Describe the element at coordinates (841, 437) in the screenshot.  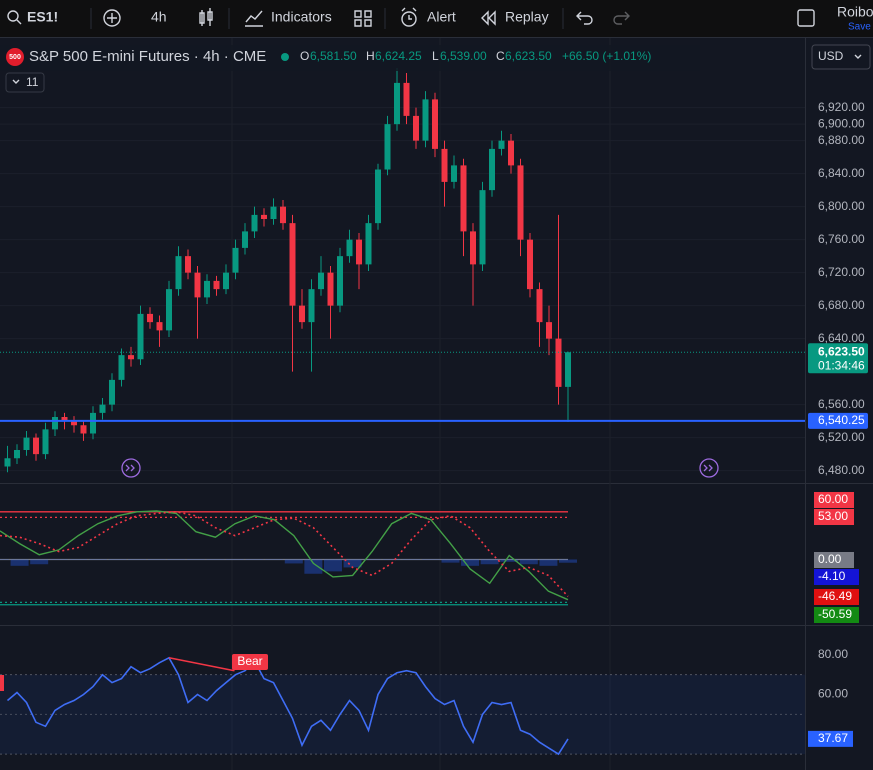
I see `y-tick-label: 6,520.00` at that location.